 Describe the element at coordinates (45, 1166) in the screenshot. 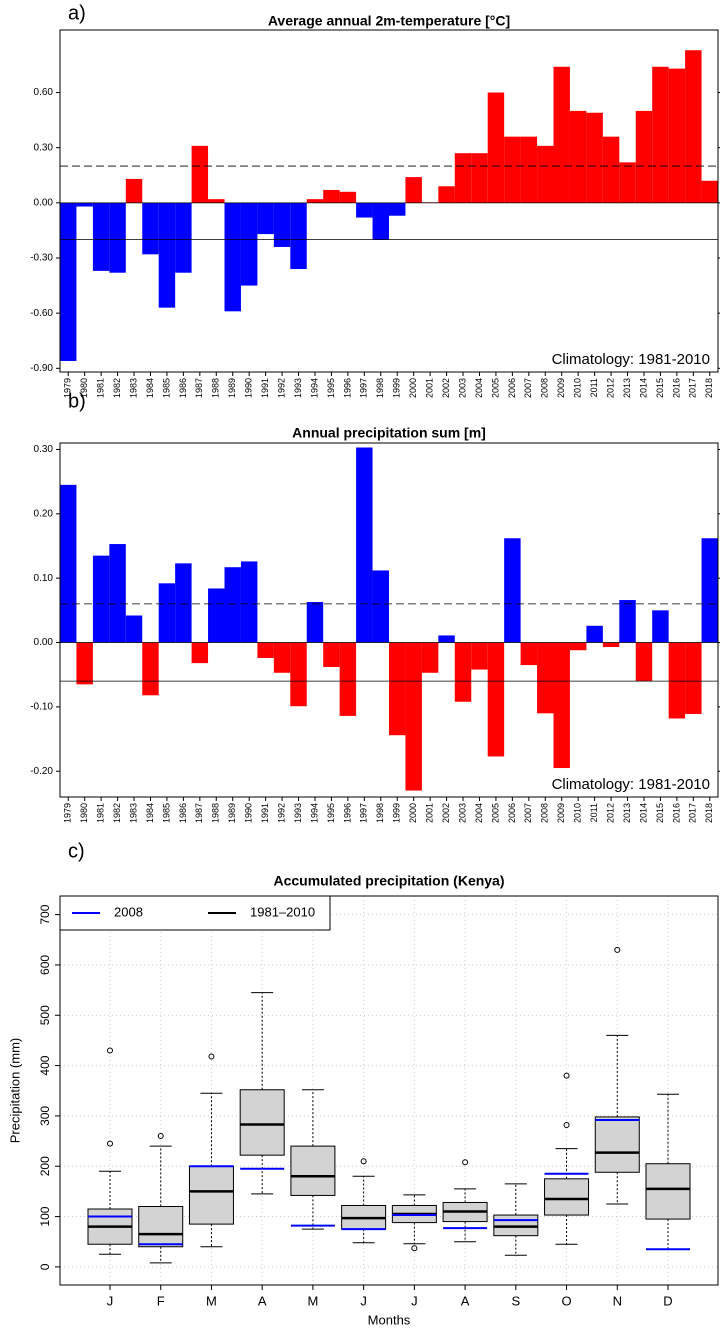

I see `y-tick-label: 200` at that location.